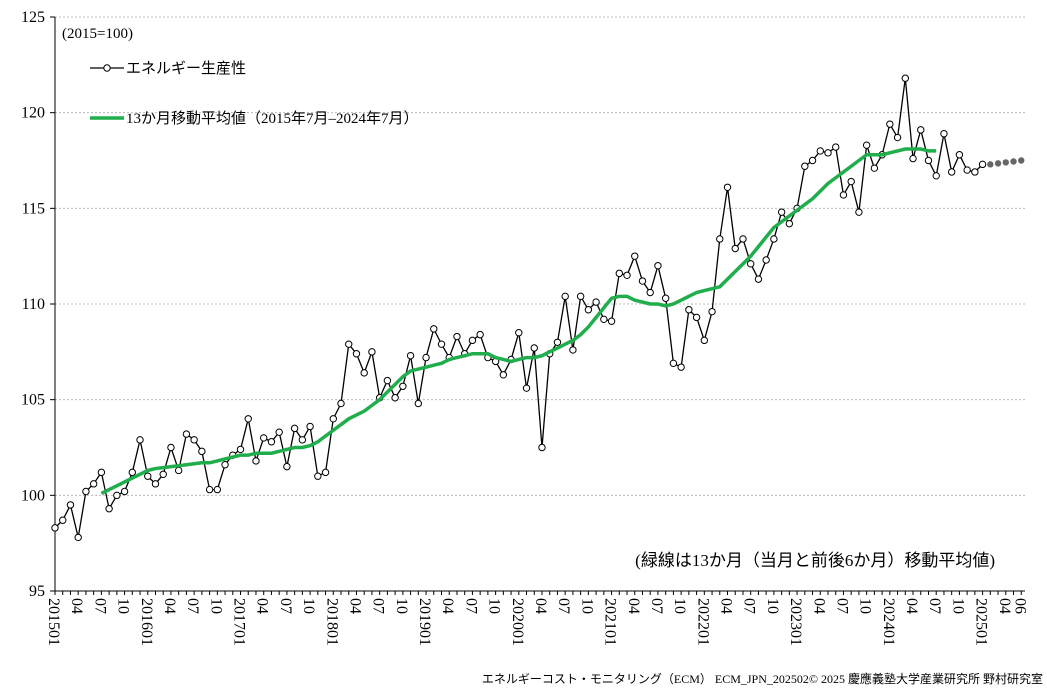  What do you see at coordinates (981, 622) in the screenshot?
I see `x-tick-label: 202501` at bounding box center [981, 622].